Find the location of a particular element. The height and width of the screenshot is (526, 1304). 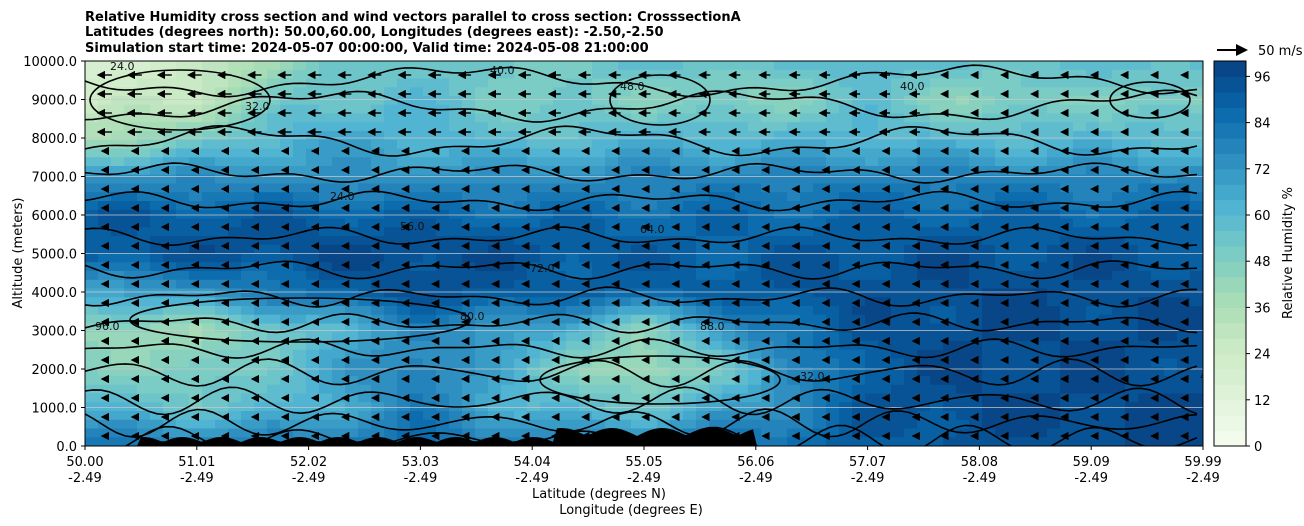

contour-label: 24.0 is located at coordinates (342, 196).